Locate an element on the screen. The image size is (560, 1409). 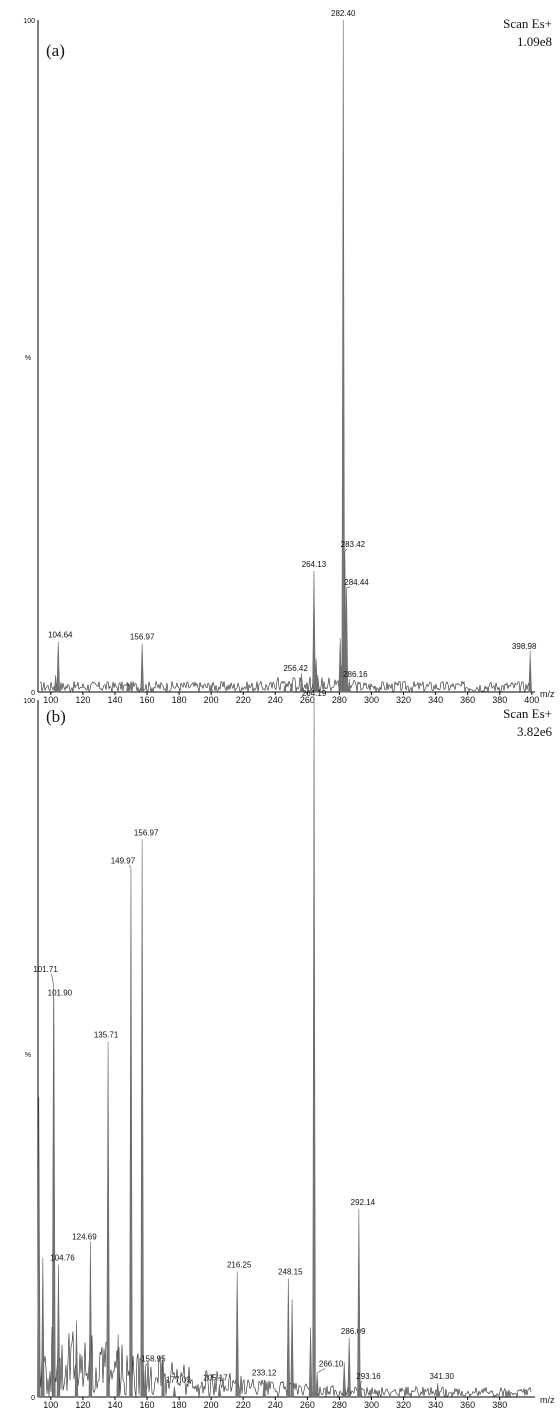
x-tick-label: 160 is located at coordinates (147, 700).